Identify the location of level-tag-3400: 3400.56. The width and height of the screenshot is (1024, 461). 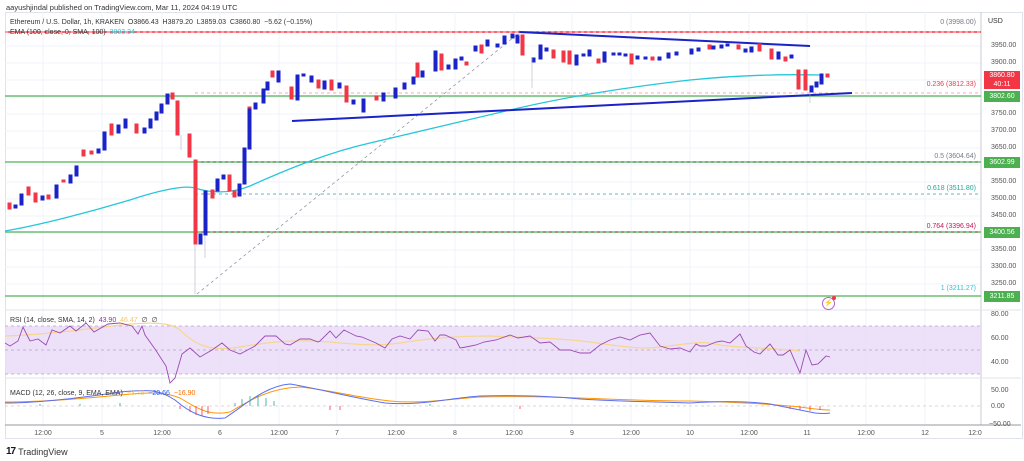
(1002, 232).